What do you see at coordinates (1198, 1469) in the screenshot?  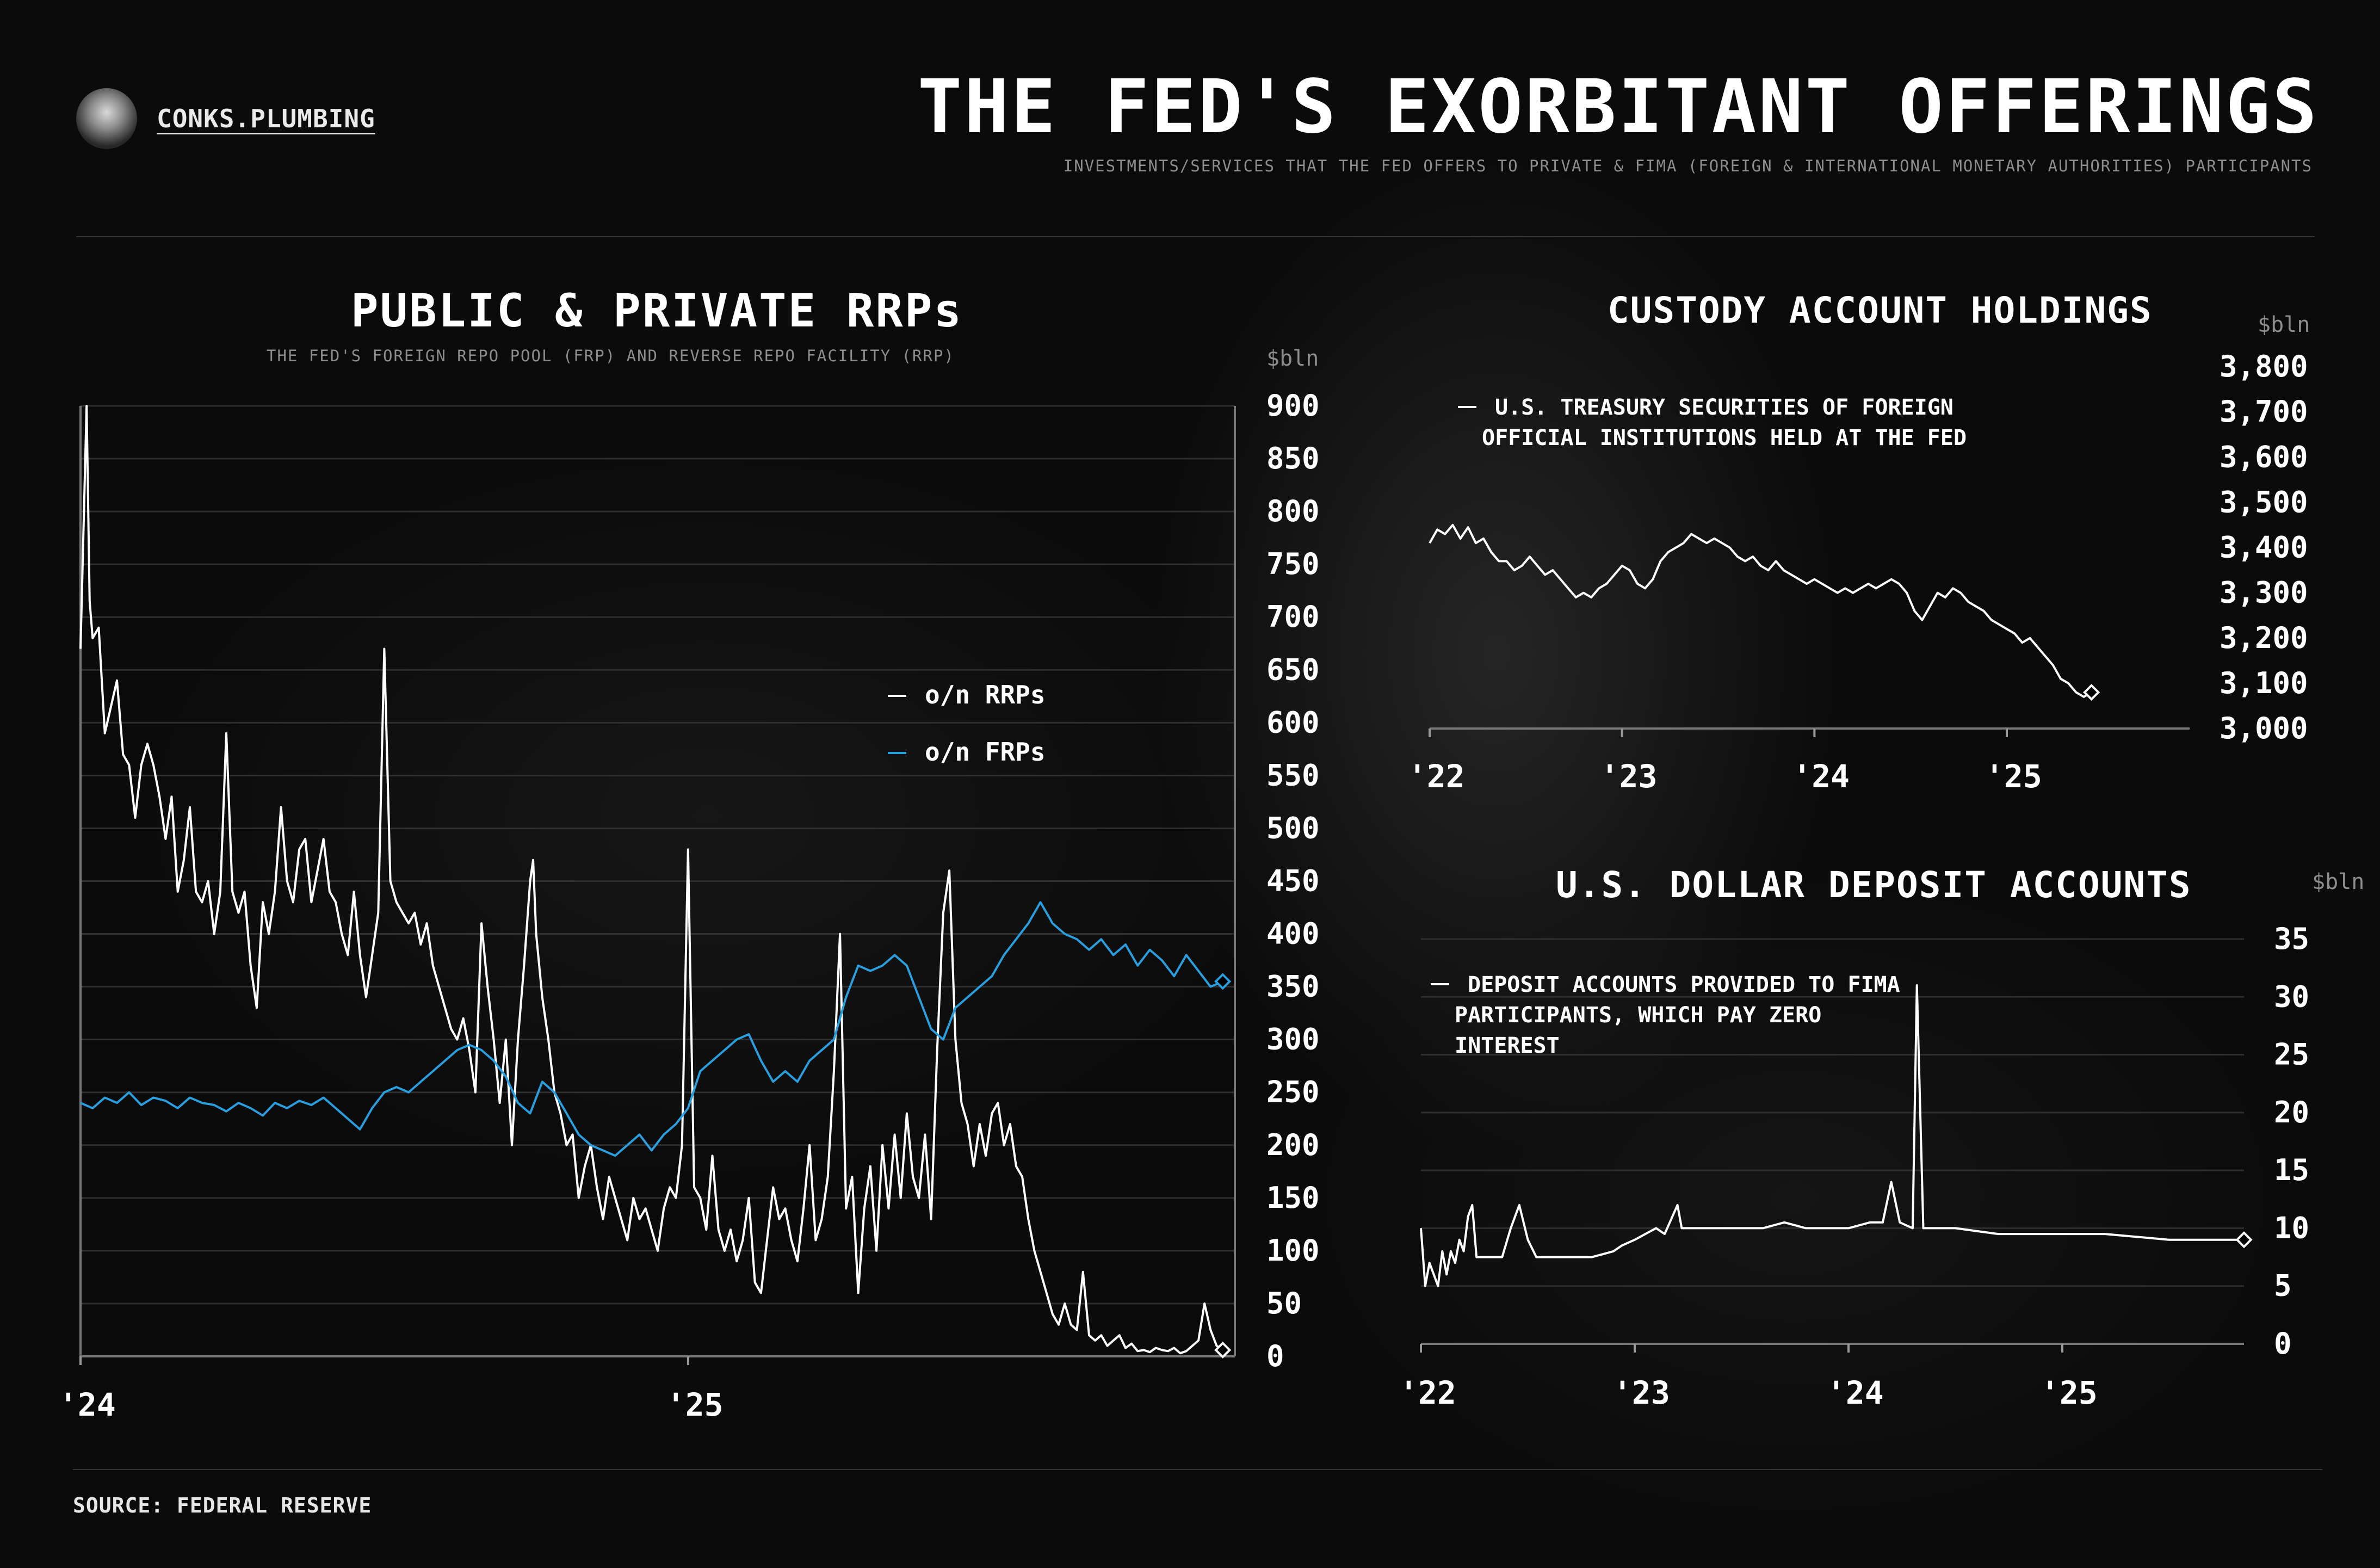 I see `footer-divider` at bounding box center [1198, 1469].